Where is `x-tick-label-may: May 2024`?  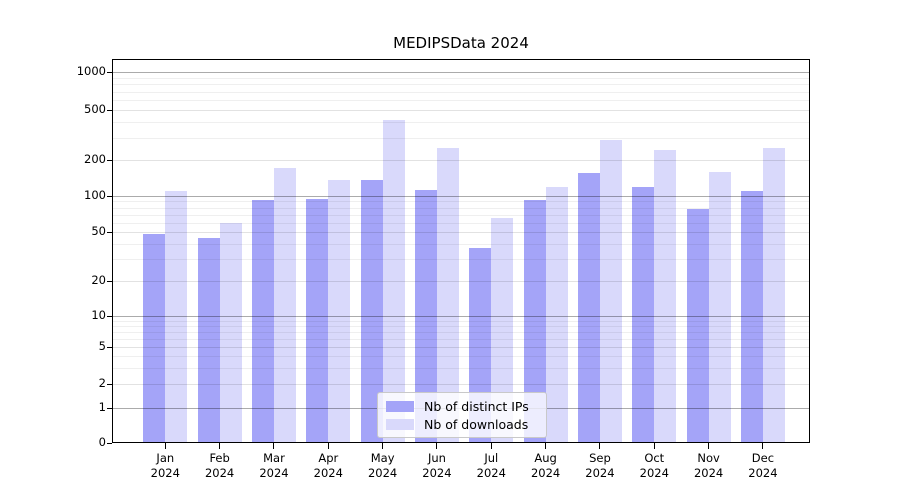
x-tick-label-may: May 2024 is located at coordinates (383, 466).